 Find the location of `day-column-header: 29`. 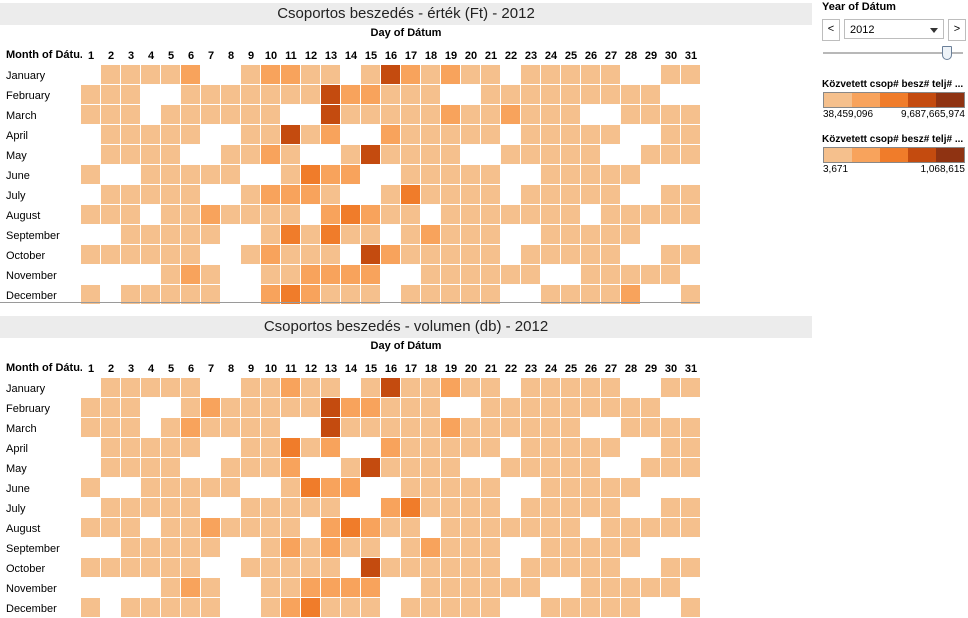

day-column-header: 29 is located at coordinates (651, 56).